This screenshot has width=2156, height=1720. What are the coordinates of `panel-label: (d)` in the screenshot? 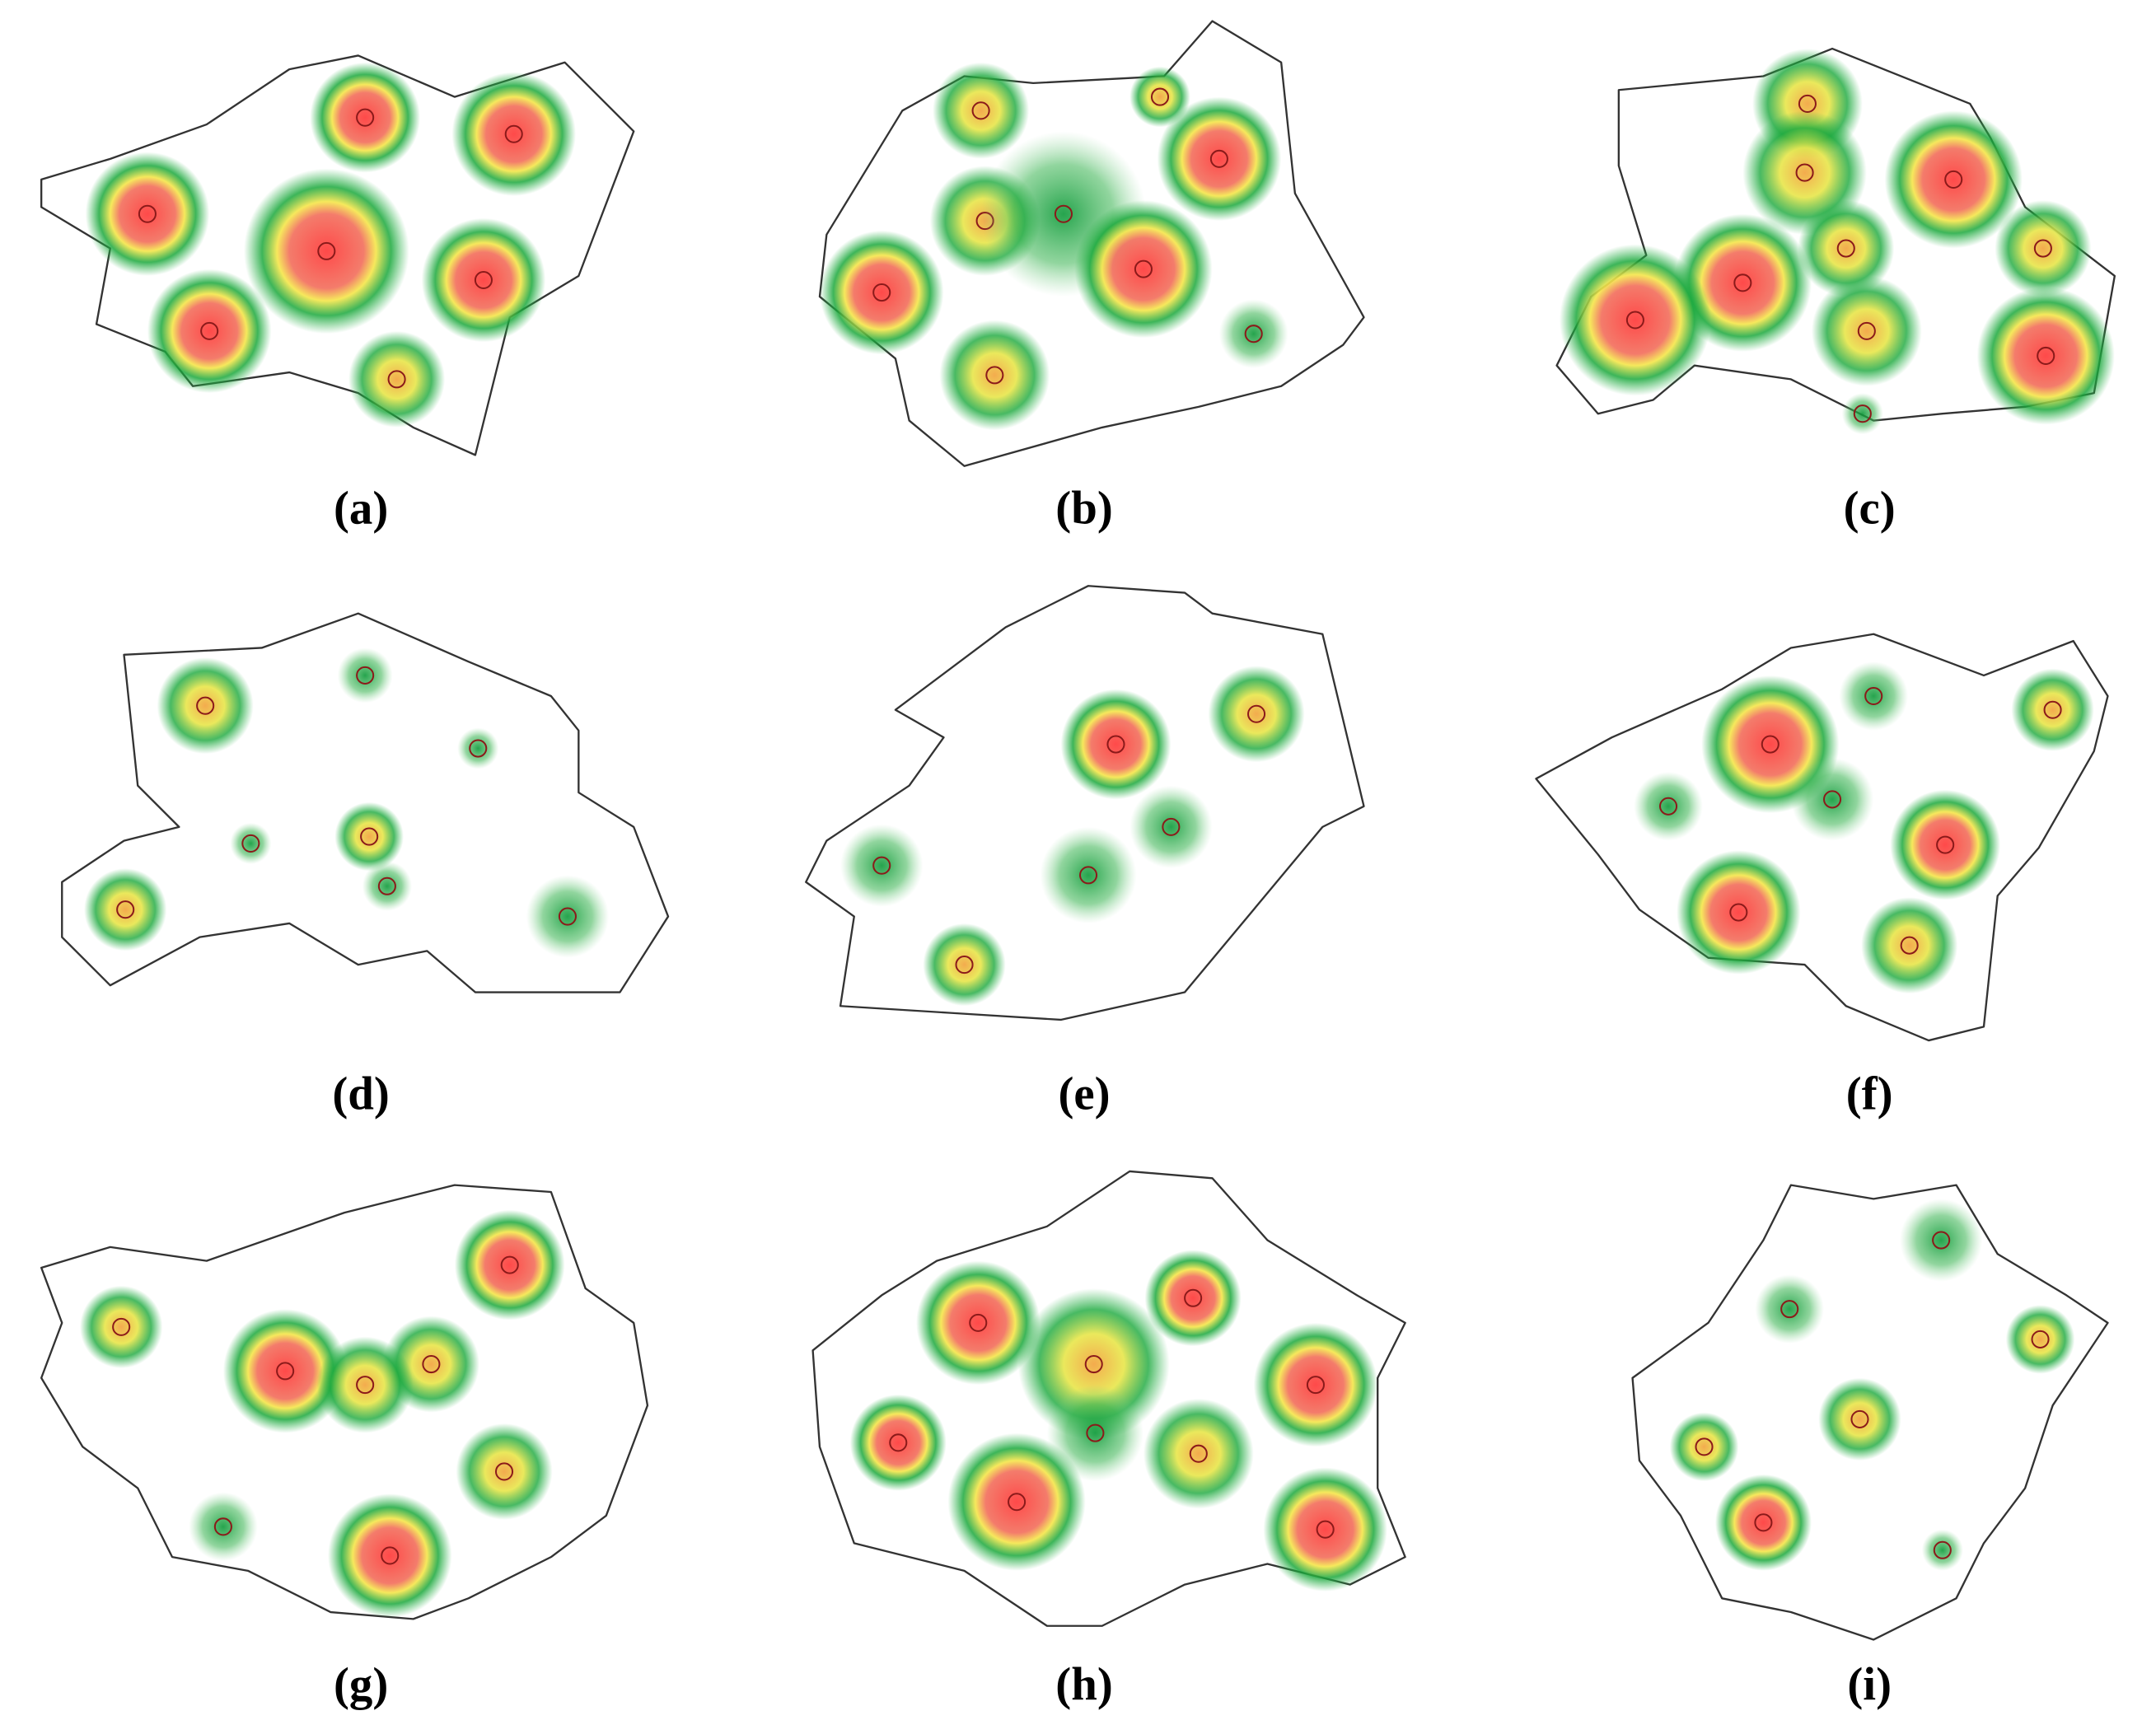 It's located at (360, 1093).